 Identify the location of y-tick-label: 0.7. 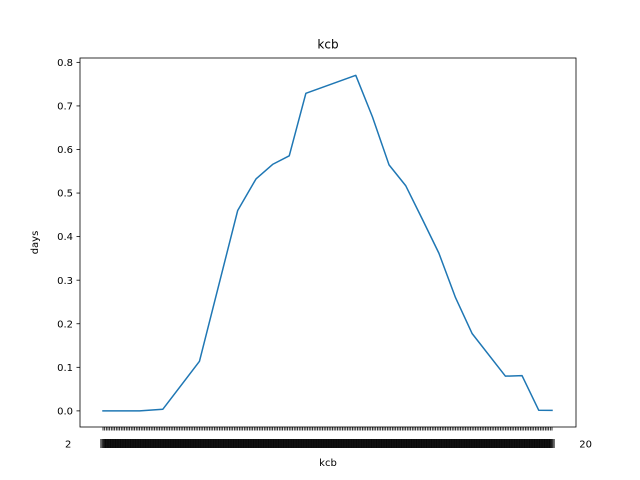
(65, 107).